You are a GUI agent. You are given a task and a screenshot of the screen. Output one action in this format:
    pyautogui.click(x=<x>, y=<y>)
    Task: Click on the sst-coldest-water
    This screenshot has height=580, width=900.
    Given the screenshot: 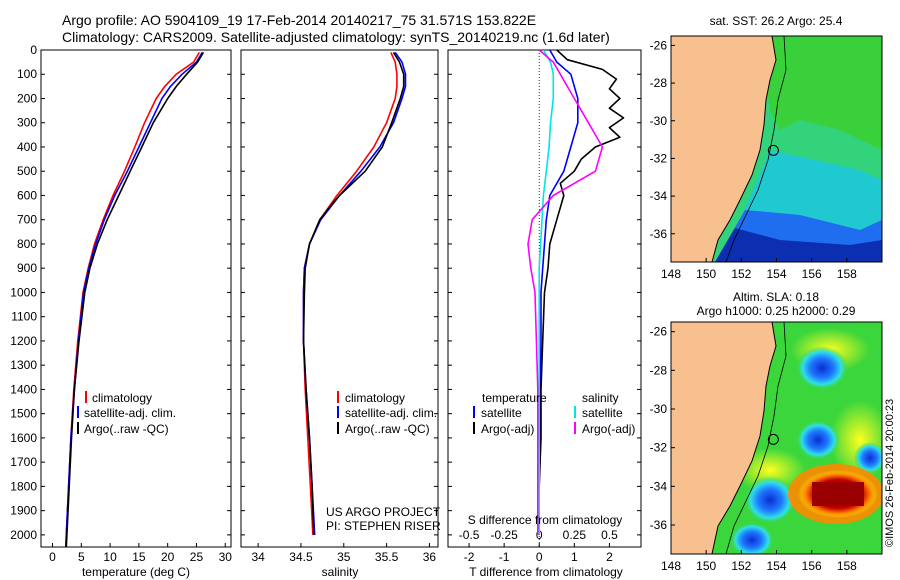 What is the action you would take?
    pyautogui.click(x=798, y=245)
    